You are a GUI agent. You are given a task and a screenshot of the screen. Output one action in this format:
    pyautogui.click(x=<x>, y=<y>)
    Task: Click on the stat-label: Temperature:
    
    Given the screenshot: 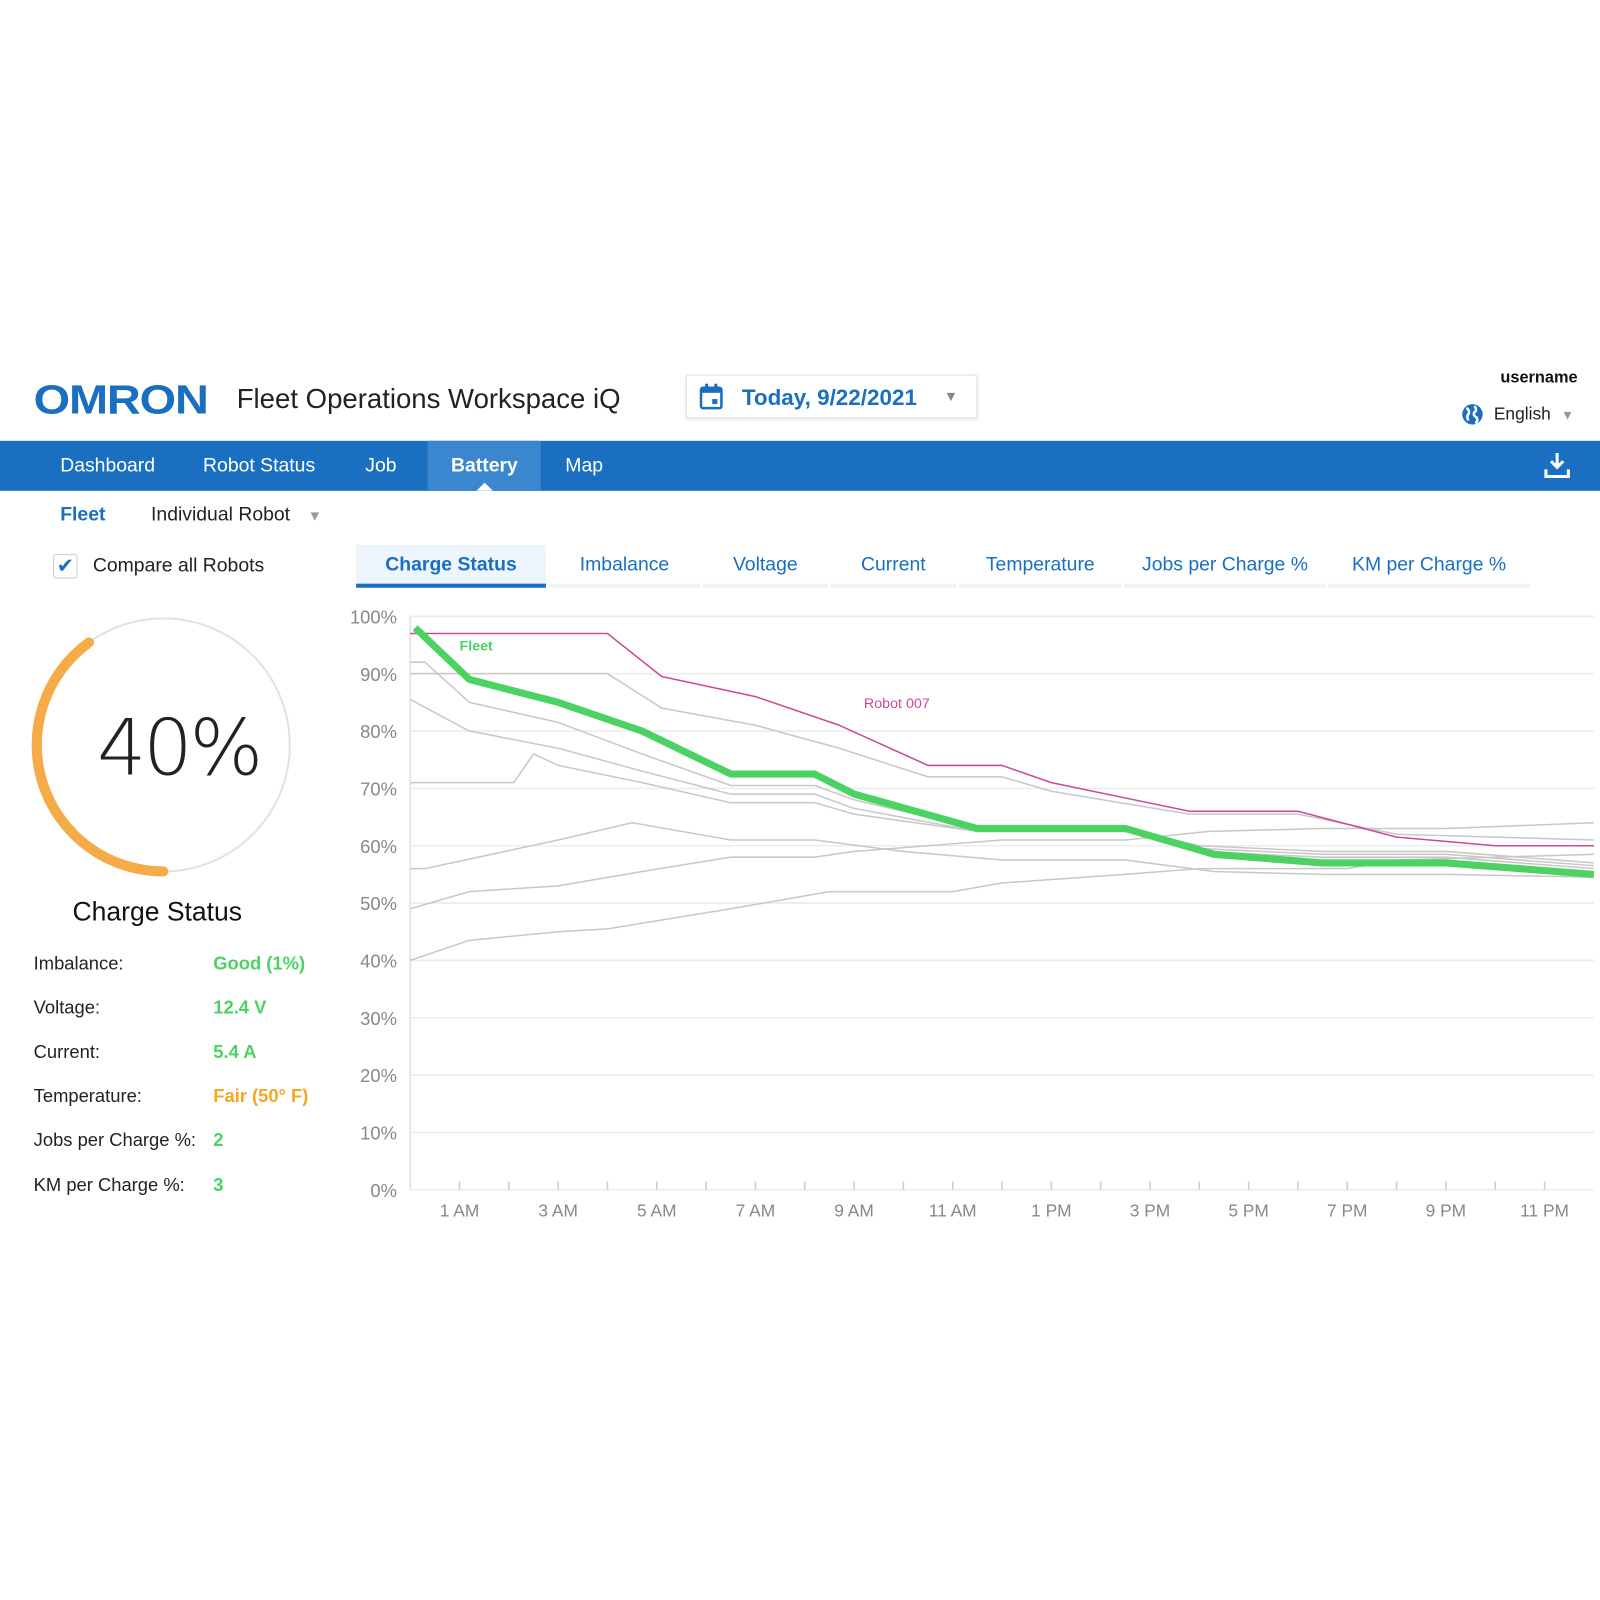 What is the action you would take?
    pyautogui.click(x=87, y=1096)
    